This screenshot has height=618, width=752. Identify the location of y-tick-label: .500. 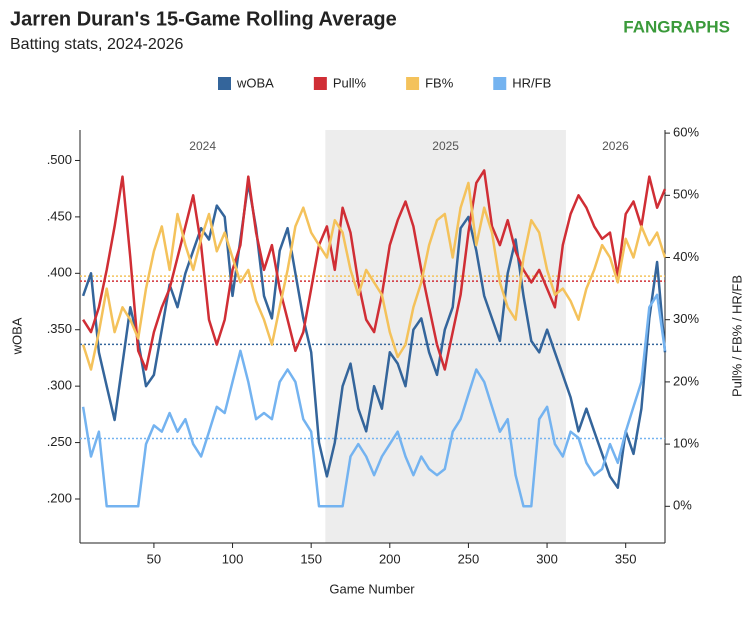
(59, 159).